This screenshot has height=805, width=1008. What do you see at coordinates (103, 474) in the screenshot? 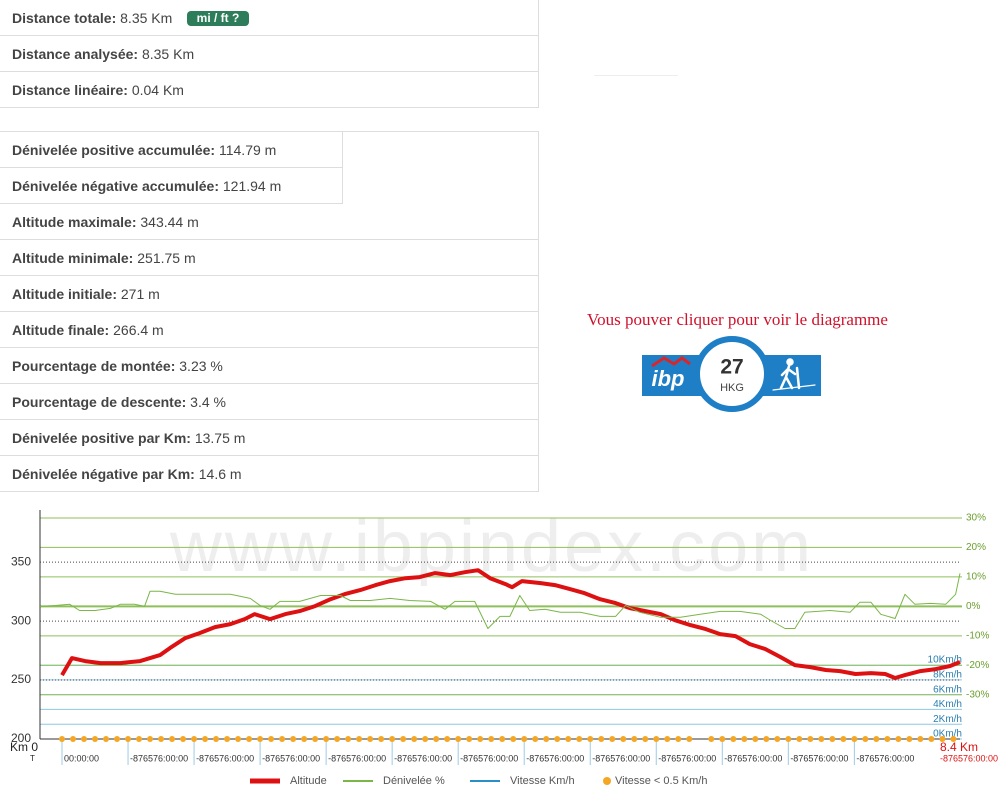
I see `stat-label: Dénivelée négative par Km:` at bounding box center [103, 474].